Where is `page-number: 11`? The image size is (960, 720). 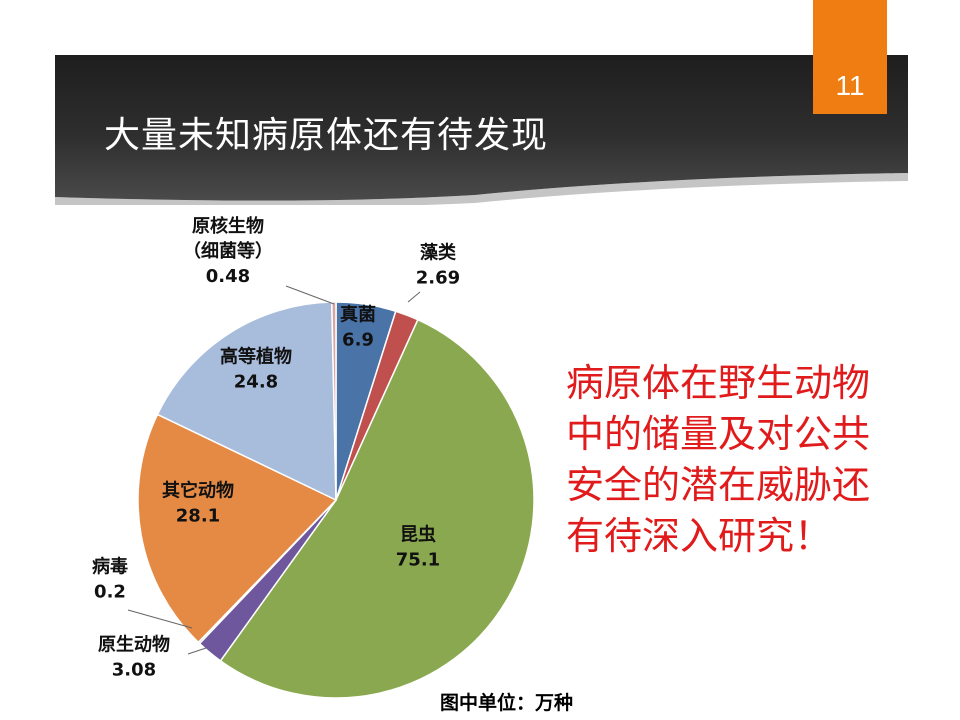
page-number: 11 is located at coordinates (850, 85).